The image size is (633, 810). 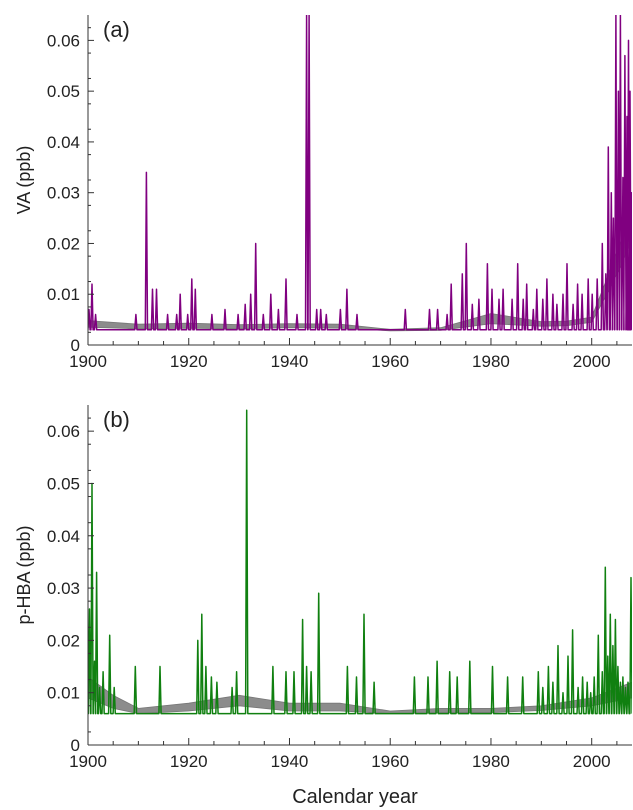 What do you see at coordinates (355, 797) in the screenshot?
I see `x-axis-title: Calendar year` at bounding box center [355, 797].